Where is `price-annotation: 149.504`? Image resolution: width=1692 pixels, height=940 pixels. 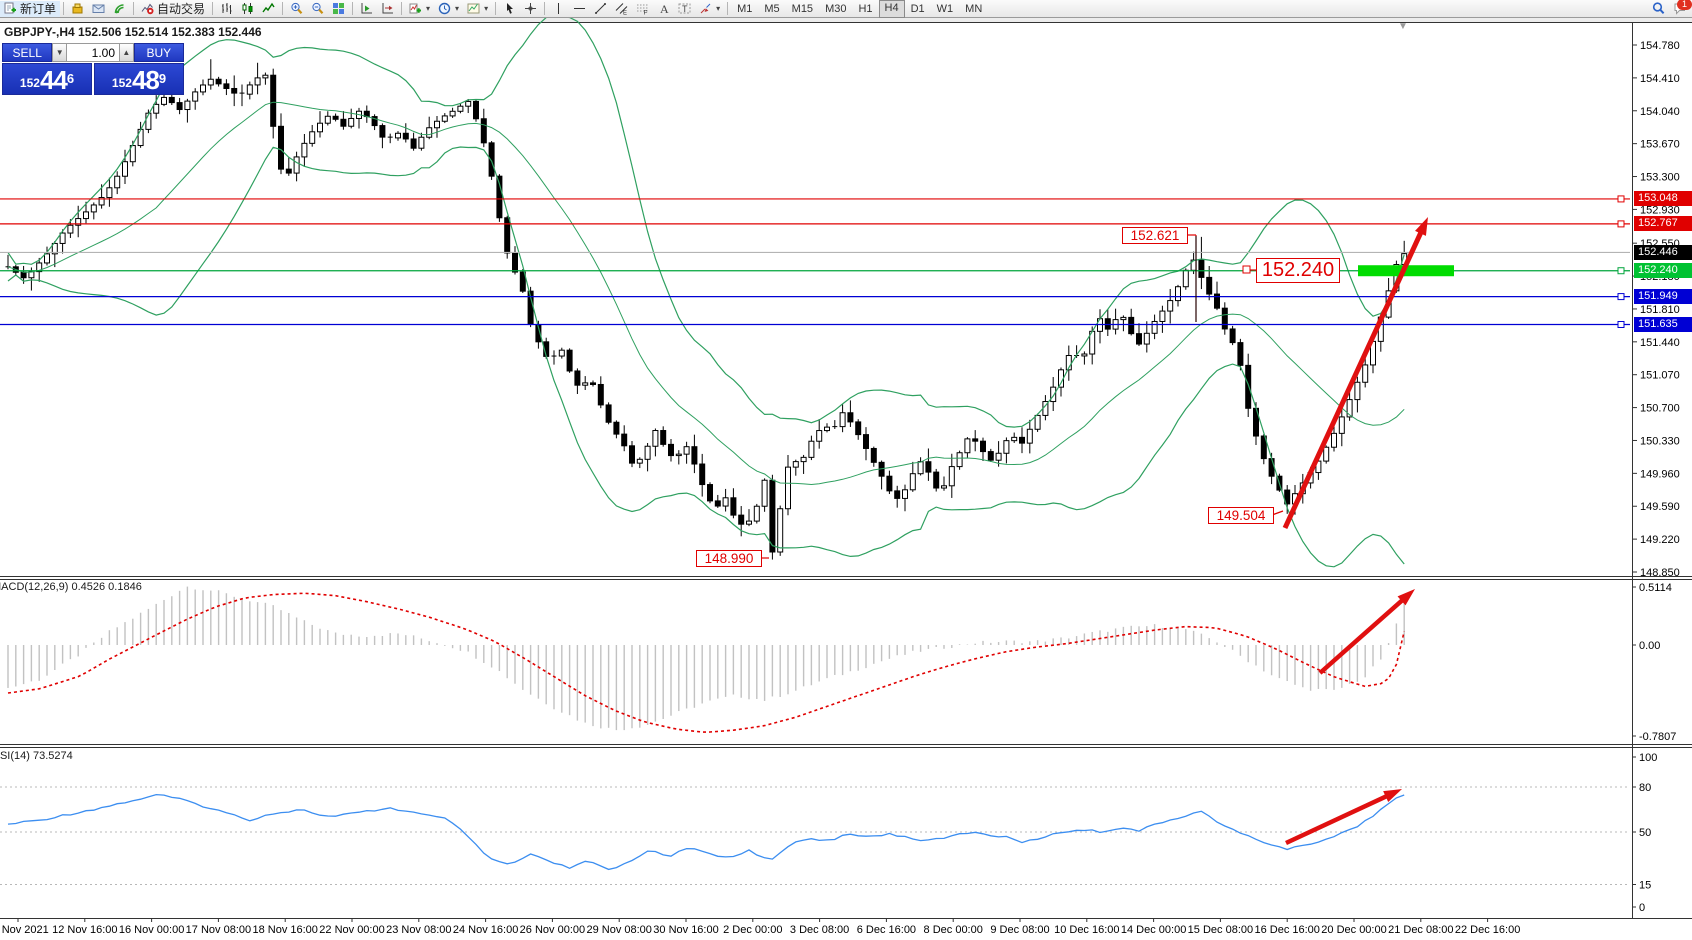 price-annotation: 149.504 is located at coordinates (1241, 515).